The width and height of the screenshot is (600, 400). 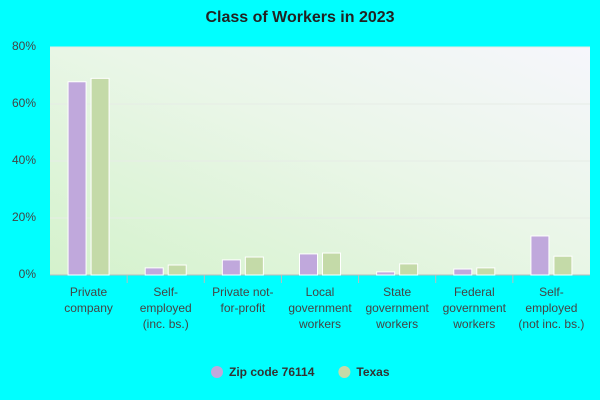 I want to click on x-tick-label: Self-employed (not inc. bs.), so click(x=551, y=308).